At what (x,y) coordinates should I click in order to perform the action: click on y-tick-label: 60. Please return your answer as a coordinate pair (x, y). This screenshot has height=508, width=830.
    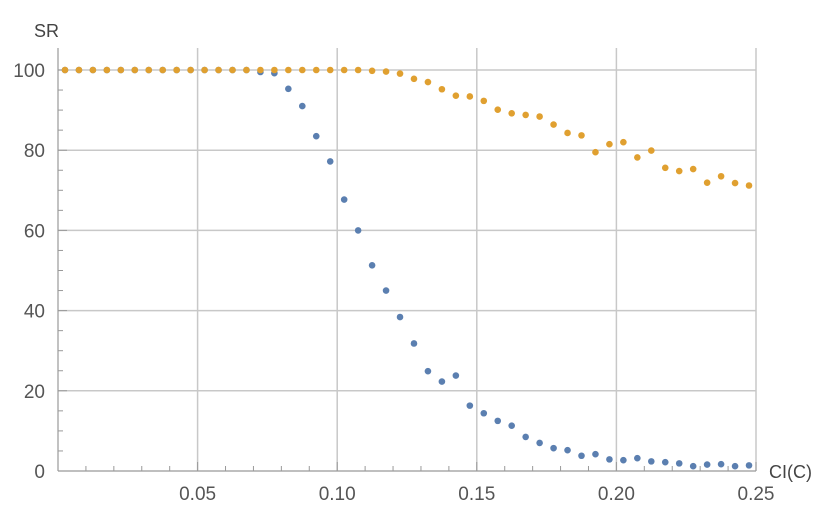
    Looking at the image, I should click on (34, 231).